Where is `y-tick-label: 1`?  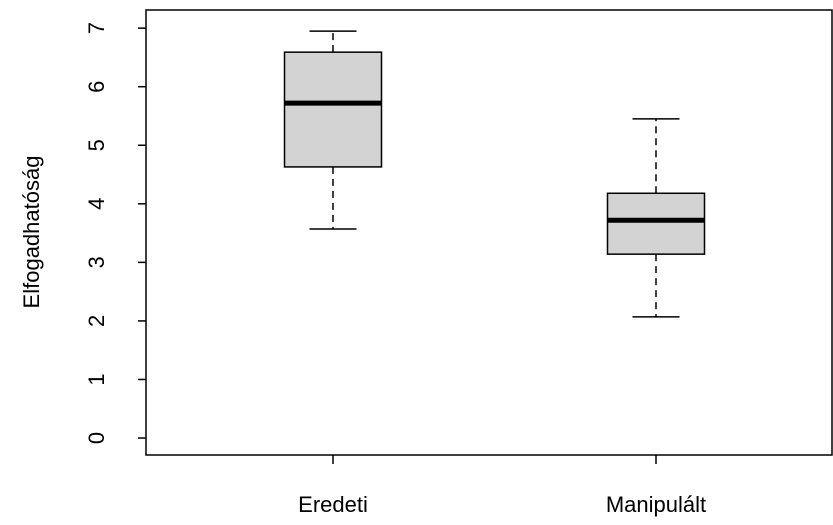
y-tick-label: 1 is located at coordinates (96, 379).